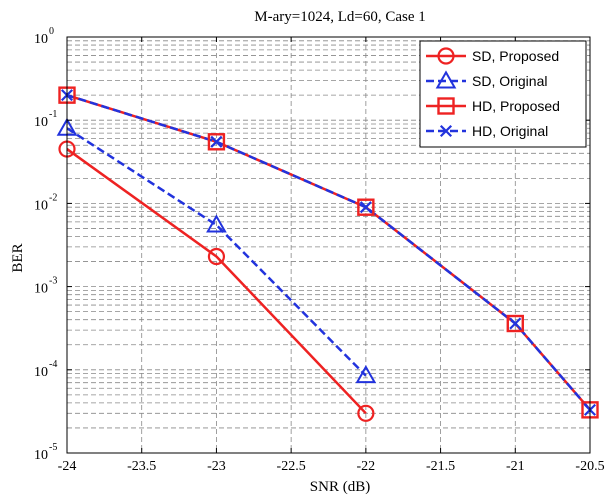 Image resolution: width=606 pixels, height=495 pixels. Describe the element at coordinates (53, 281) in the screenshot. I see `y-tick-label-exponent: -3` at that location.